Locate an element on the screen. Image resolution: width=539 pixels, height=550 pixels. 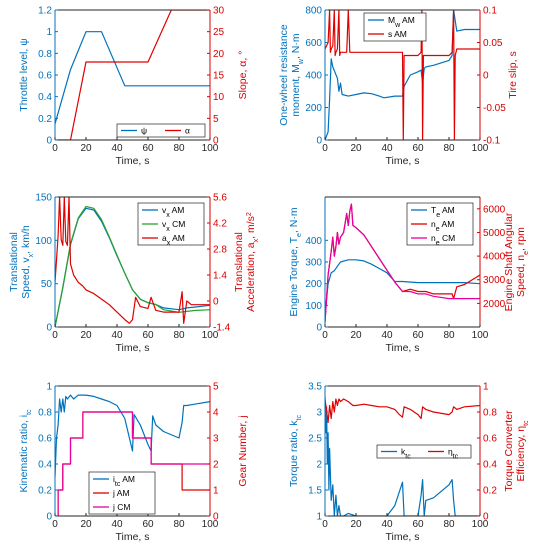
right-tick-label: -0.1 is located at coordinates (492, 141).